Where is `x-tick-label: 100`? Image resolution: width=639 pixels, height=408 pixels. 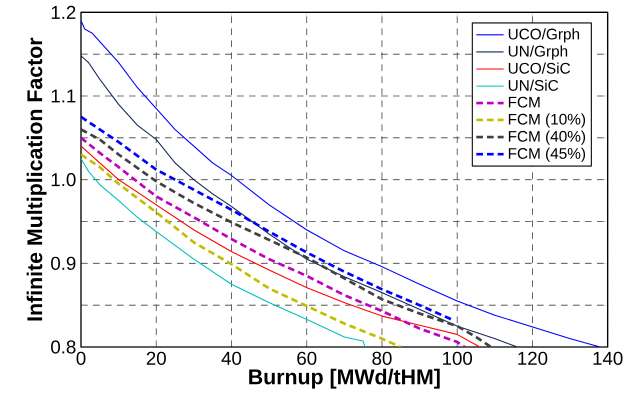
x-tick-label: 100 is located at coordinates (457, 358).